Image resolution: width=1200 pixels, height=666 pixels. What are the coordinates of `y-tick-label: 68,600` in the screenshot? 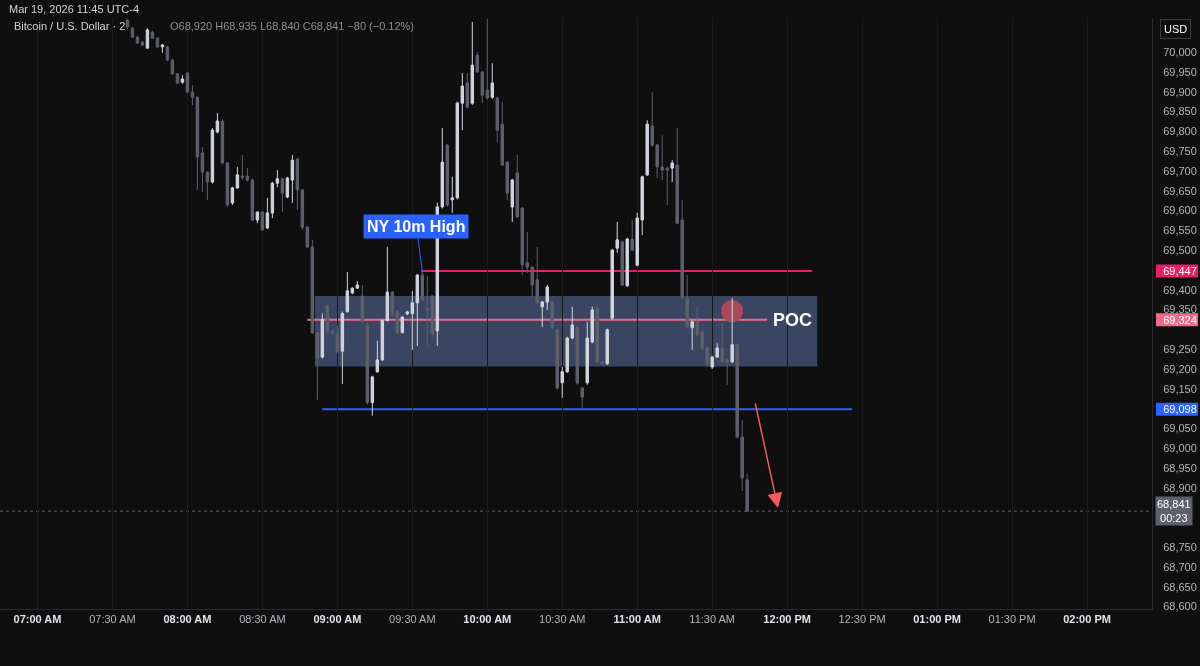 It's located at (1180, 606).